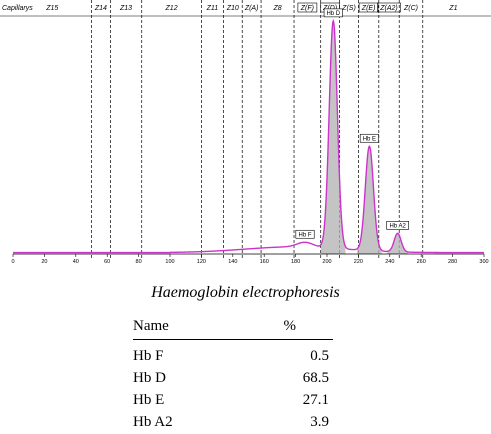 This screenshot has height=434, width=491. I want to click on zone-label: Z14, so click(100, 8).